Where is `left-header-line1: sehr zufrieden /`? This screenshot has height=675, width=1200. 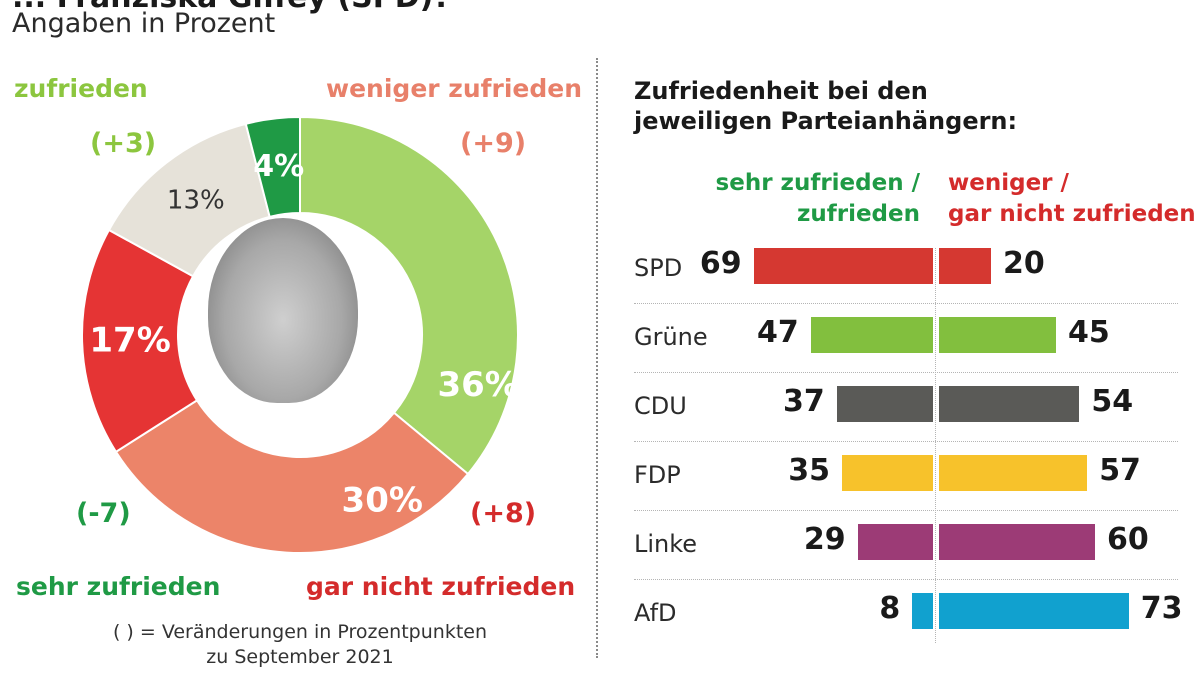
left-header-line1: sehr zufrieden / is located at coordinates (817, 183).